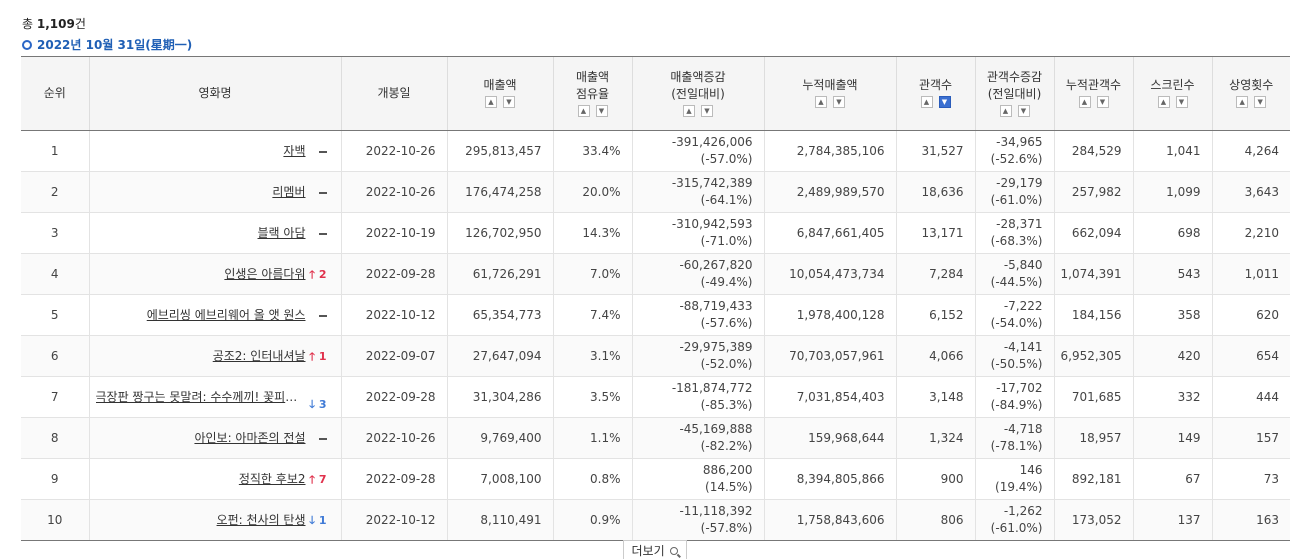  What do you see at coordinates (1016, 323) in the screenshot?
I see `audience-diff-cell-percent: (-54.0%)` at bounding box center [1016, 323].